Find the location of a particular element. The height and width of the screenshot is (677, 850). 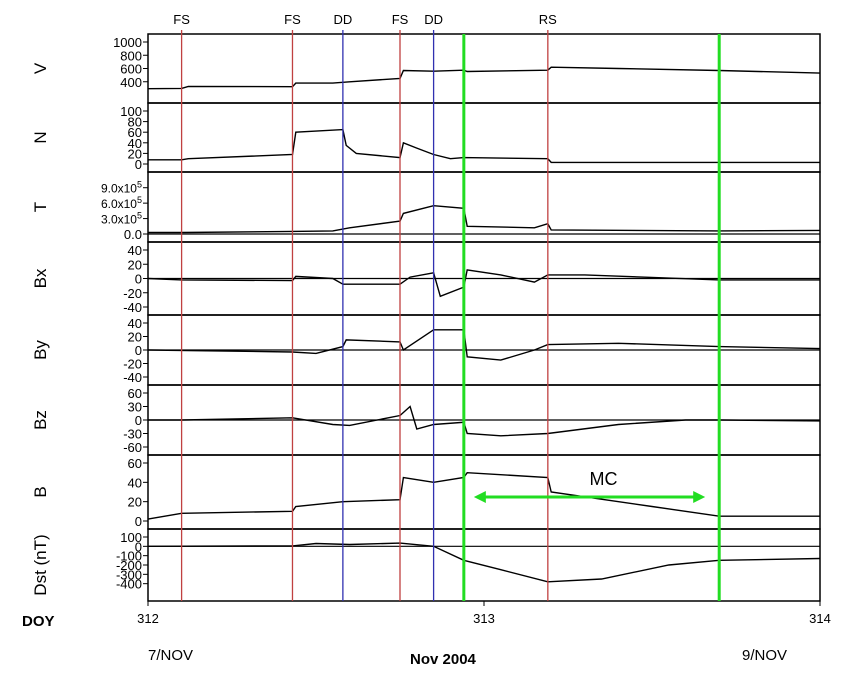

x-tick-label: 312 is located at coordinates (148, 618).